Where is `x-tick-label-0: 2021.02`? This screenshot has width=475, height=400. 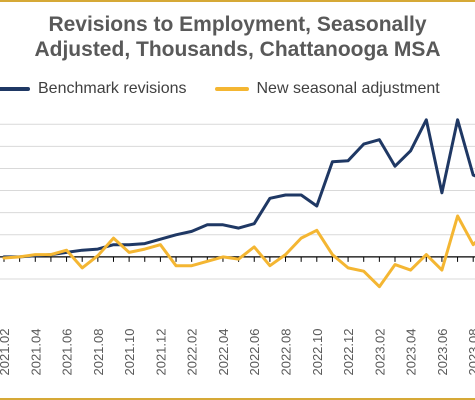
x-tick-label-0: 2021.02 is located at coordinates (6, 352).